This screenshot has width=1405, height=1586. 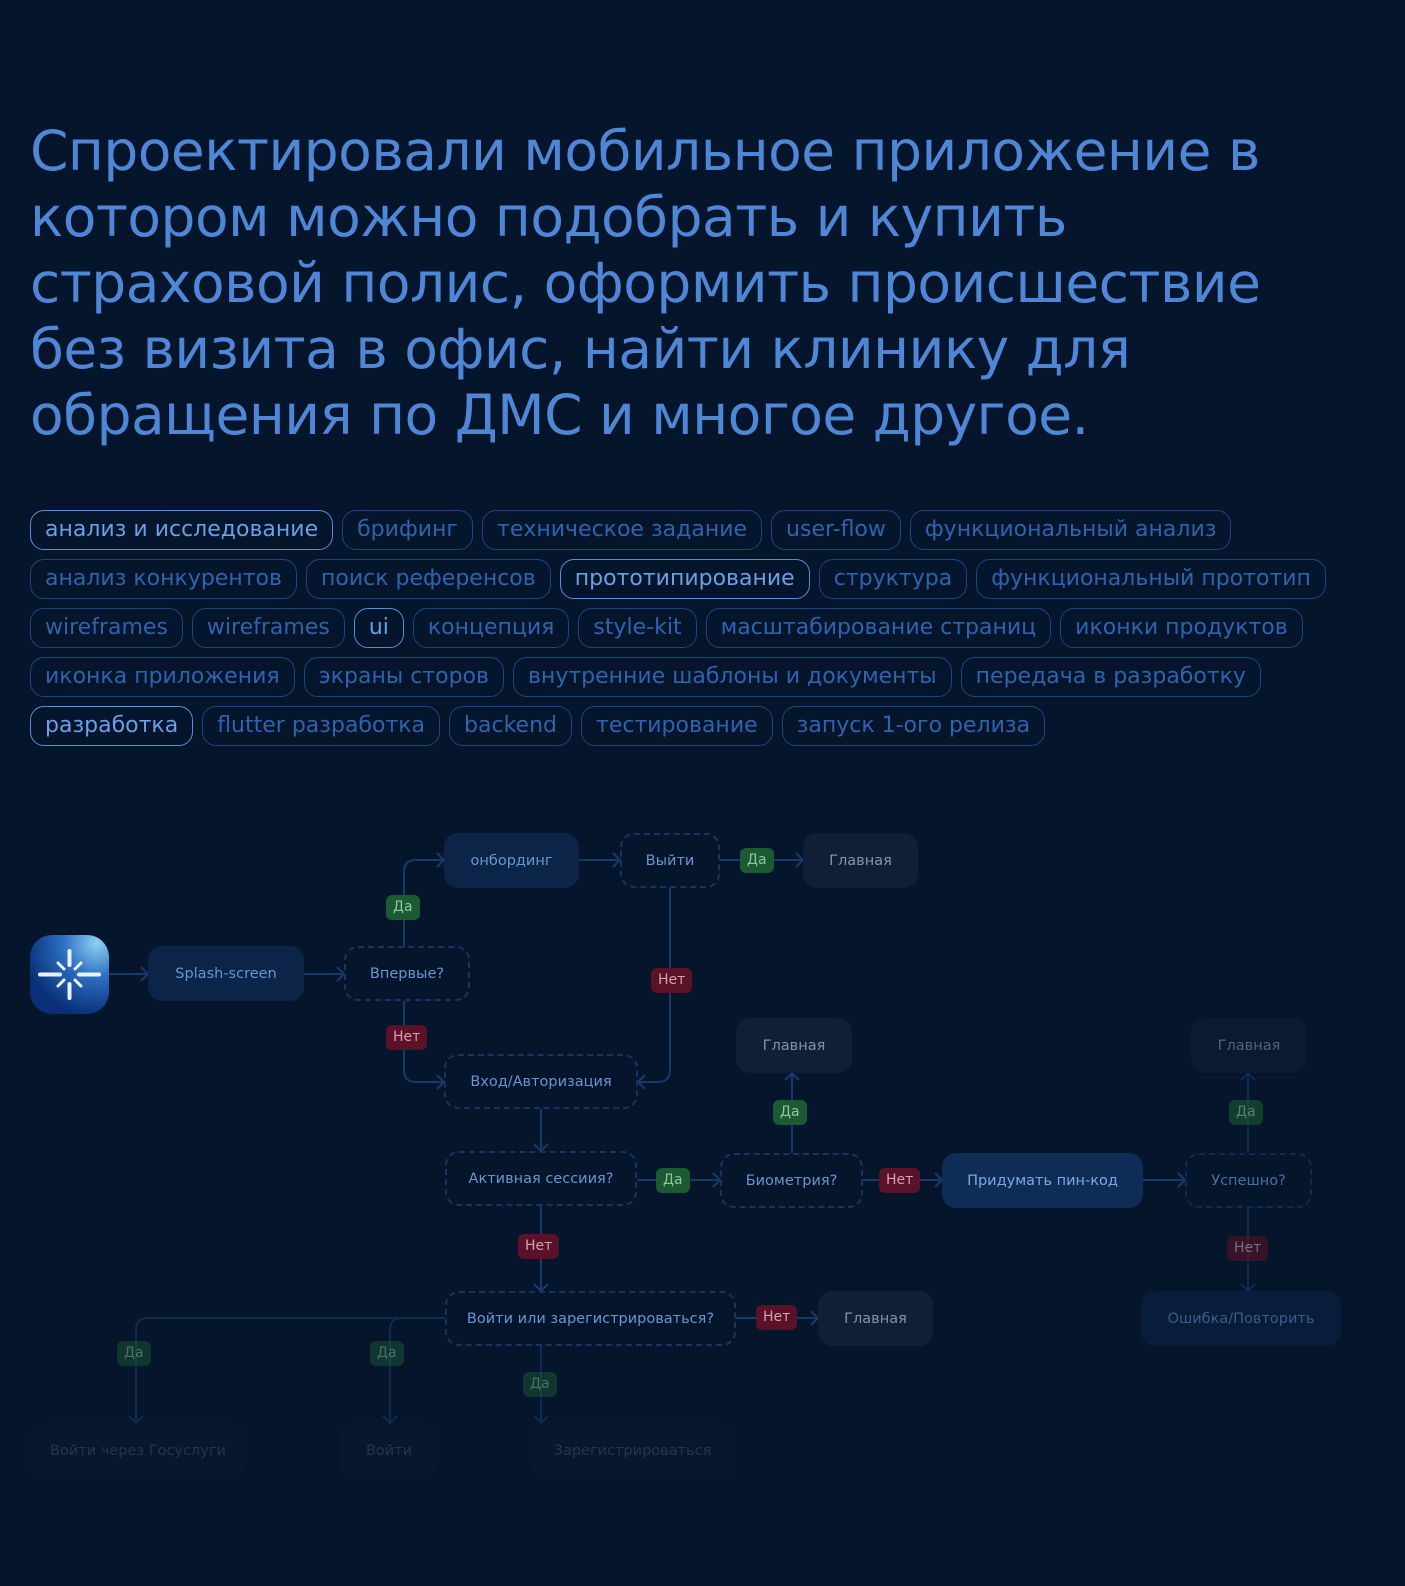 What do you see at coordinates (1070, 530) in the screenshot?
I see `tag: функциональный анализ` at bounding box center [1070, 530].